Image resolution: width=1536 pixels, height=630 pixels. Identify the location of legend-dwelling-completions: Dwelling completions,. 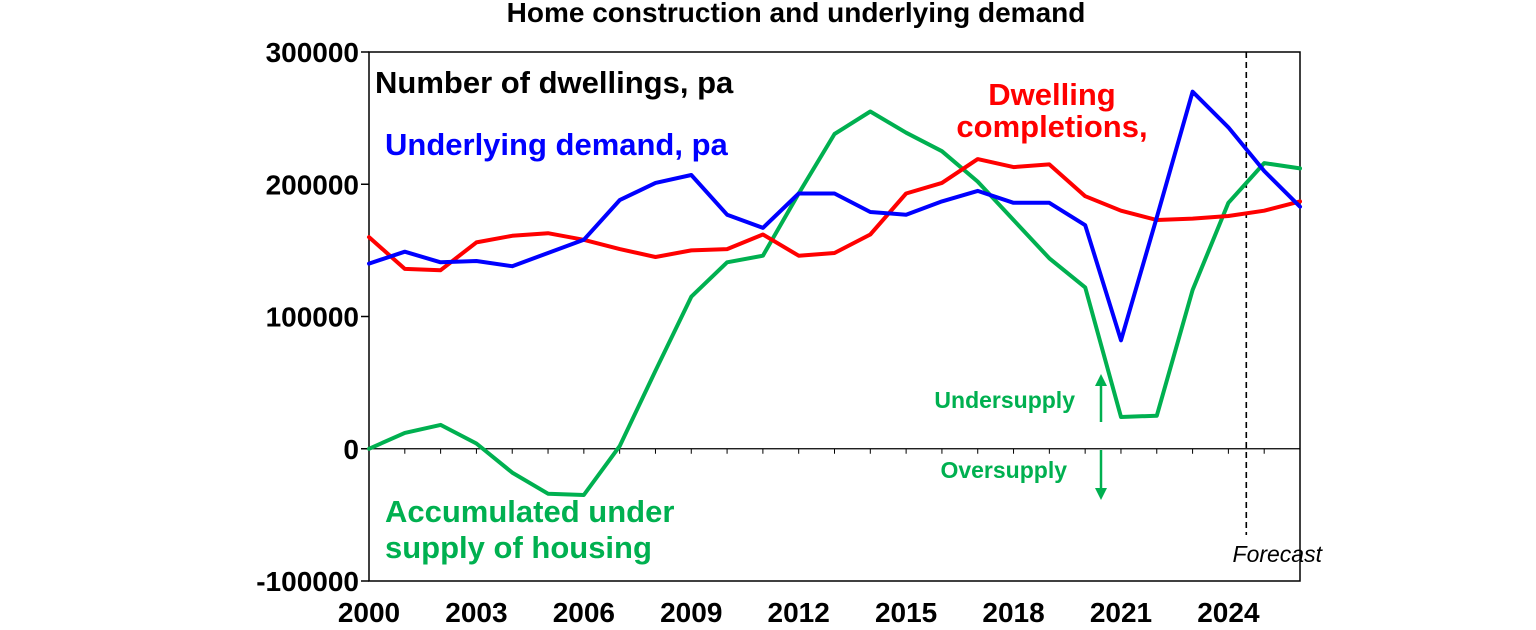
(1051, 110).